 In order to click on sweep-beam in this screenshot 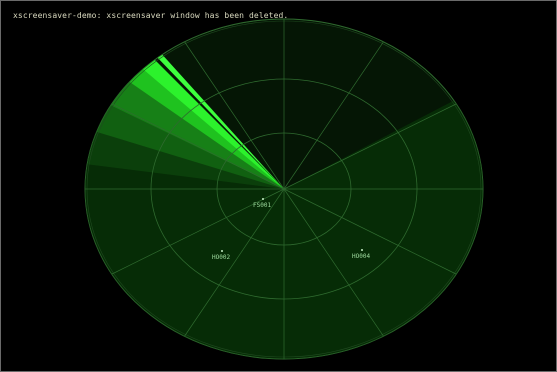, I will do `click(202, 124)`.